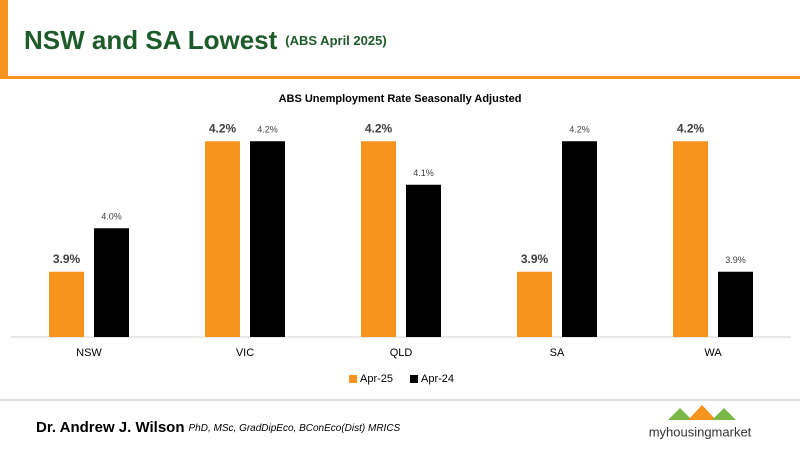 The height and width of the screenshot is (453, 800). I want to click on data-label: 4.0%, so click(111, 217).